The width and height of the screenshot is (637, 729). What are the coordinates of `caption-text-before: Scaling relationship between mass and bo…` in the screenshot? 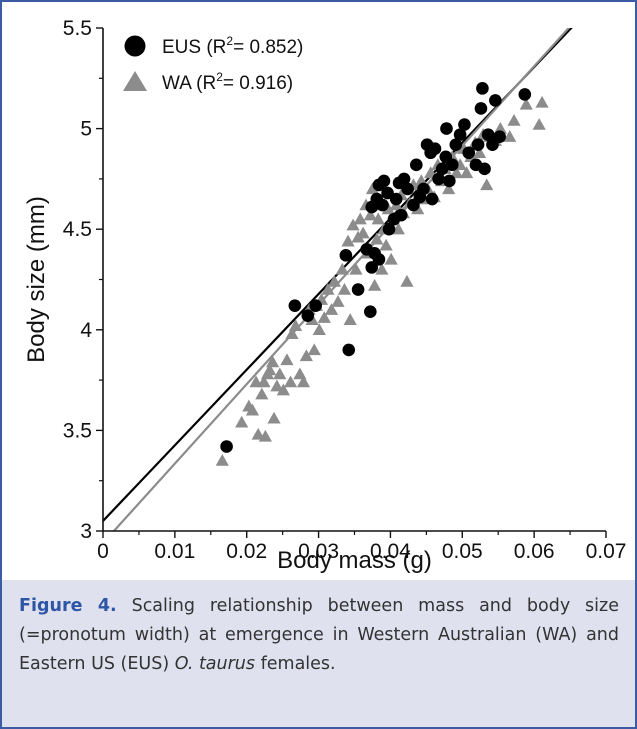 It's located at (319, 635).